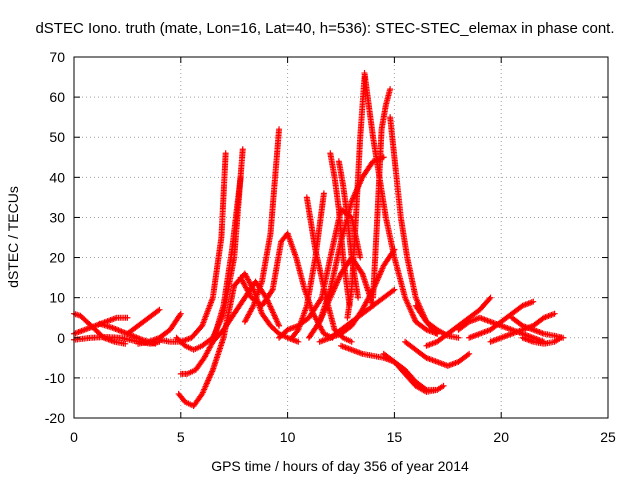 Image resolution: width=640 pixels, height=480 pixels. What do you see at coordinates (55, 418) in the screenshot?
I see `y-tick-label: -20` at bounding box center [55, 418].